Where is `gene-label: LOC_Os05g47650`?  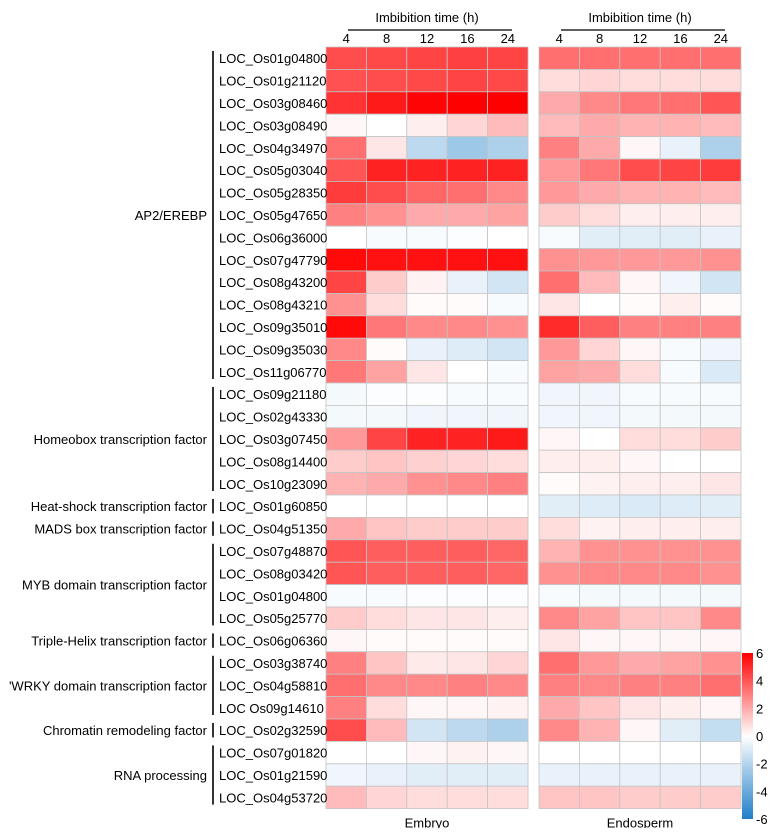
gene-label: LOC_Os05g47650 is located at coordinates (273, 215).